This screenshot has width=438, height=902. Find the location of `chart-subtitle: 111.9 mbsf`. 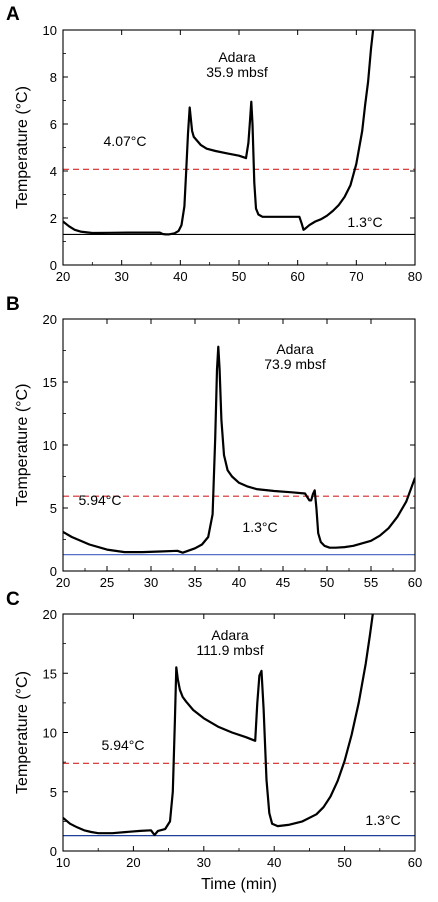

chart-subtitle: 111.9 mbsf is located at coordinates (229, 650).